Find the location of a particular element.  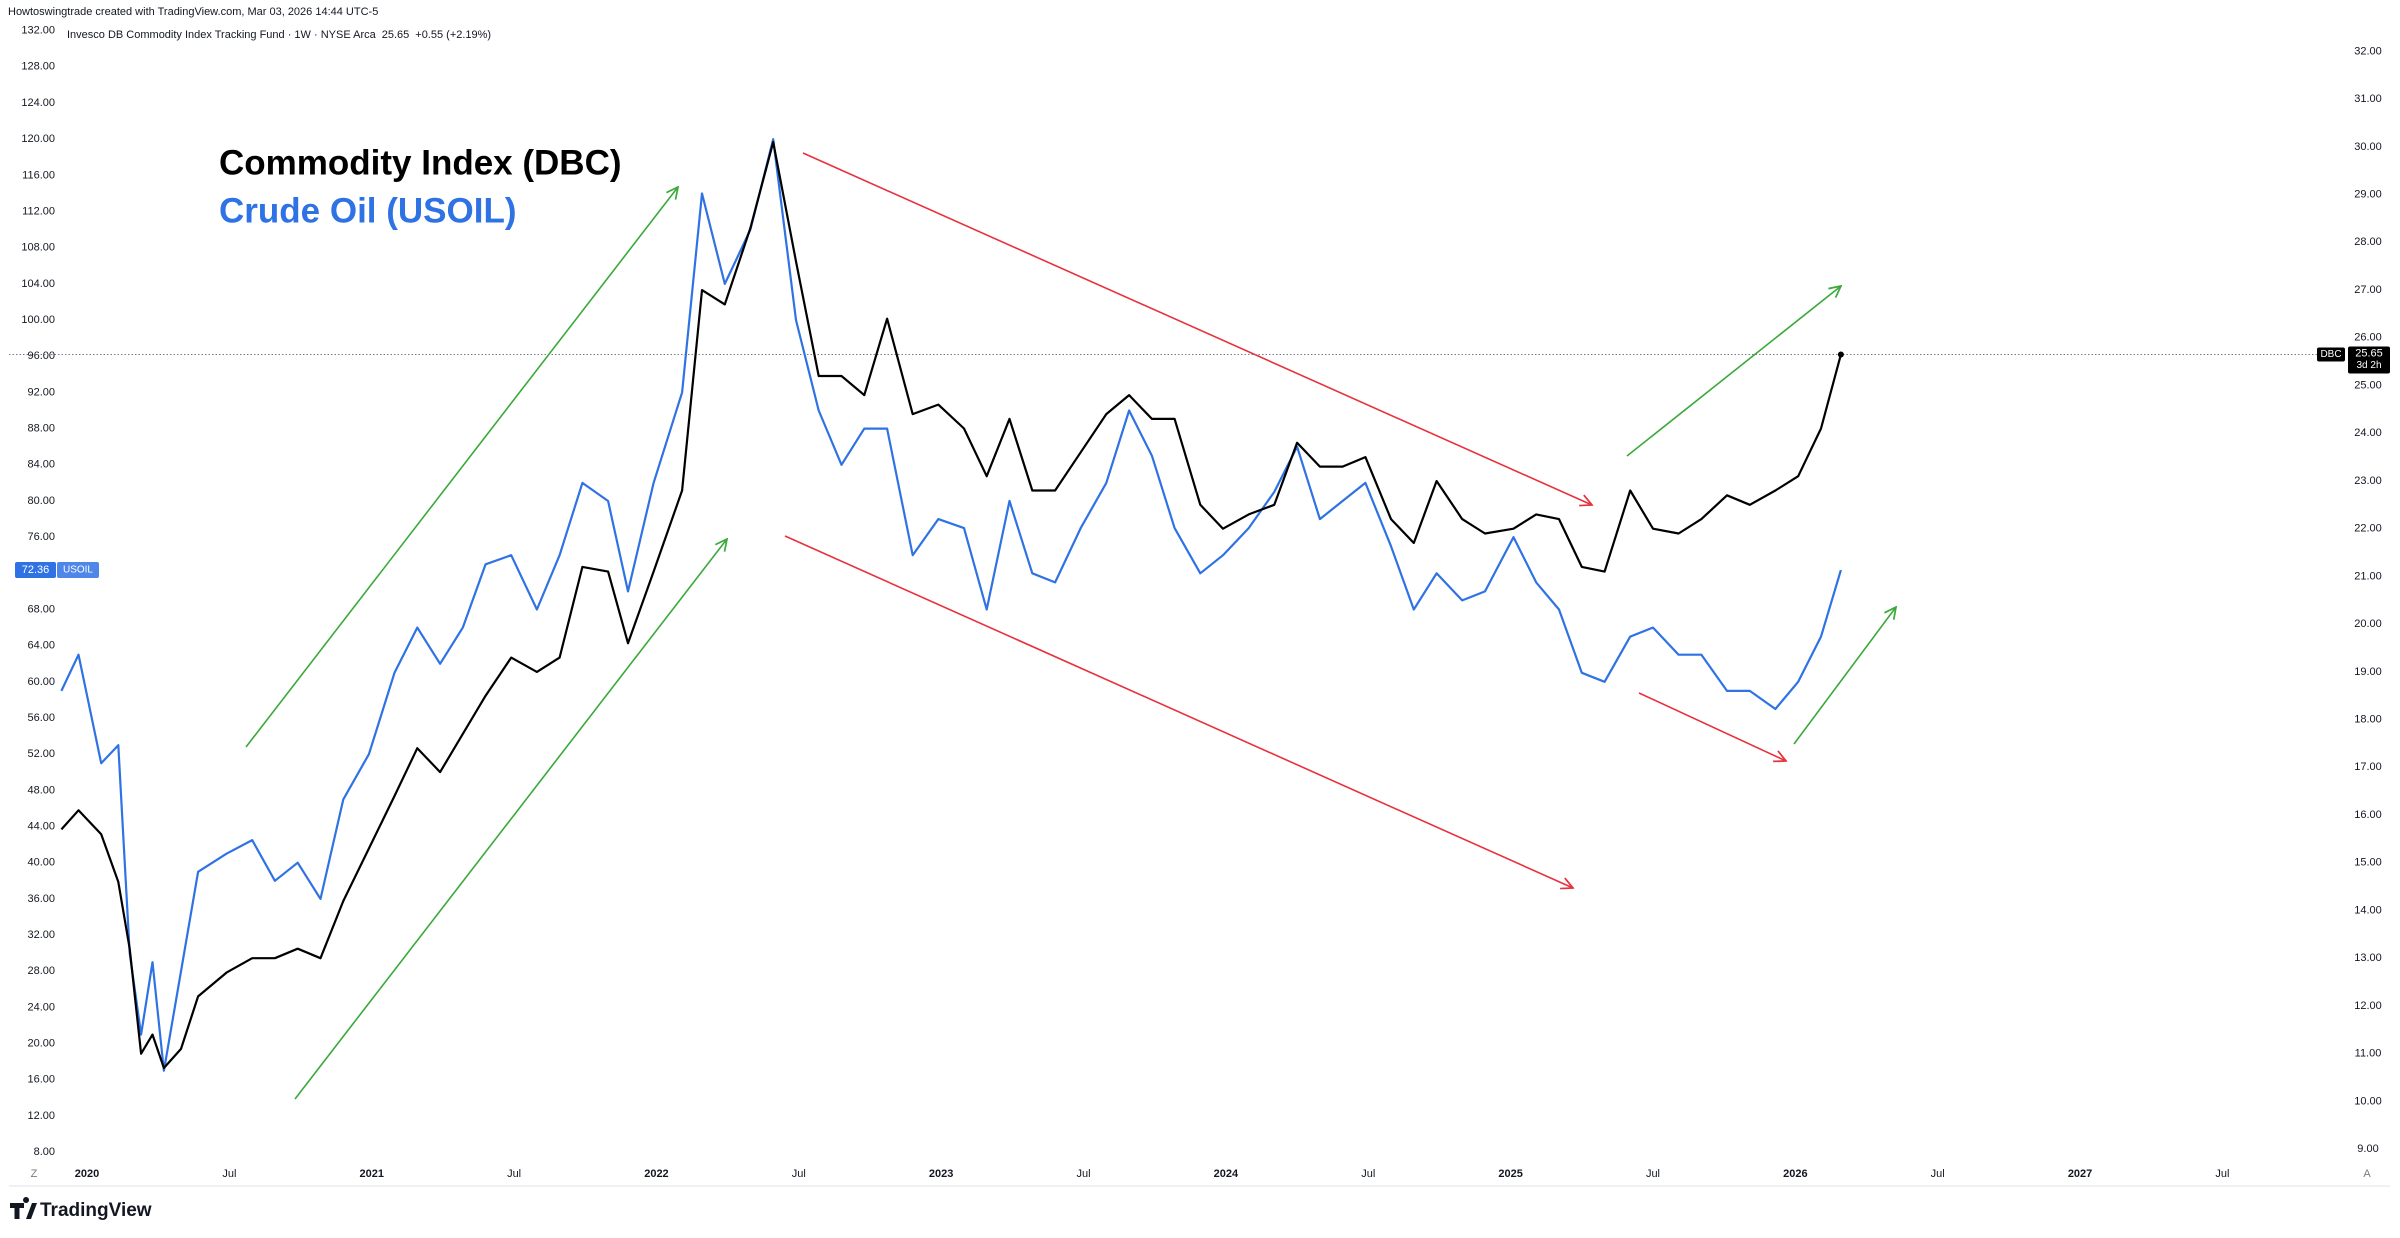

y-tick-label: 100.00 is located at coordinates (38, 320).